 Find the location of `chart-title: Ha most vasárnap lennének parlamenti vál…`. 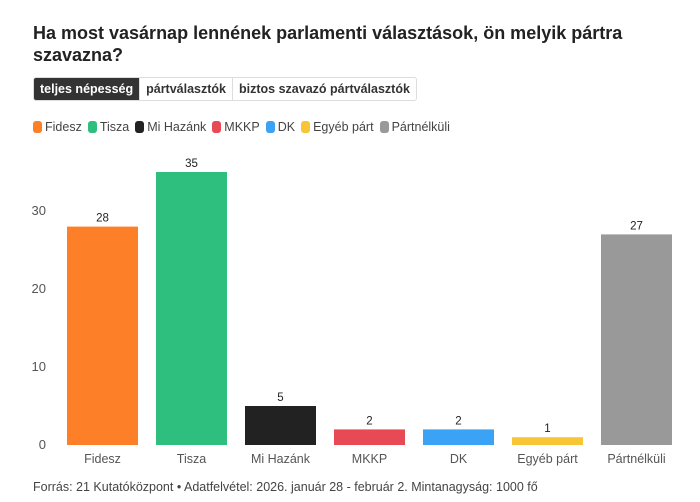

chart-title: Ha most vasárnap lennének parlamenti vál… is located at coordinates (328, 44).